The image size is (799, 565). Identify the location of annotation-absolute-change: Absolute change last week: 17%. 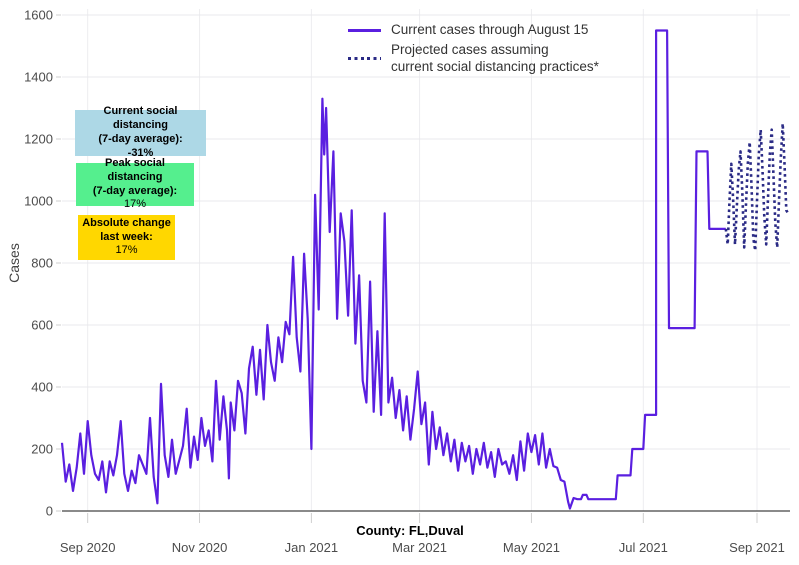
(126, 237).